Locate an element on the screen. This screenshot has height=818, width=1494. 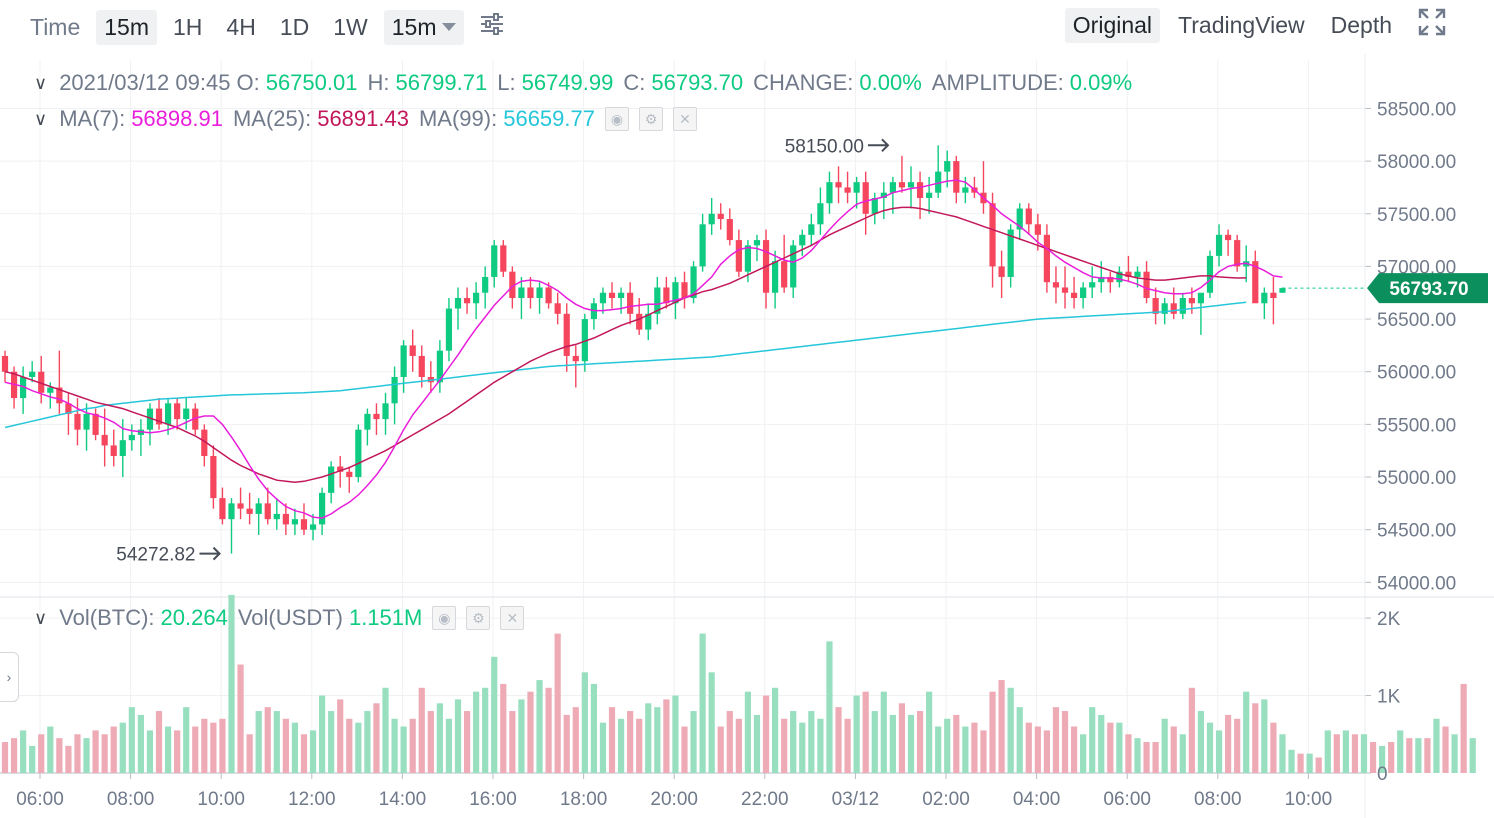
interval-15m-button: 15m is located at coordinates (127, 27).